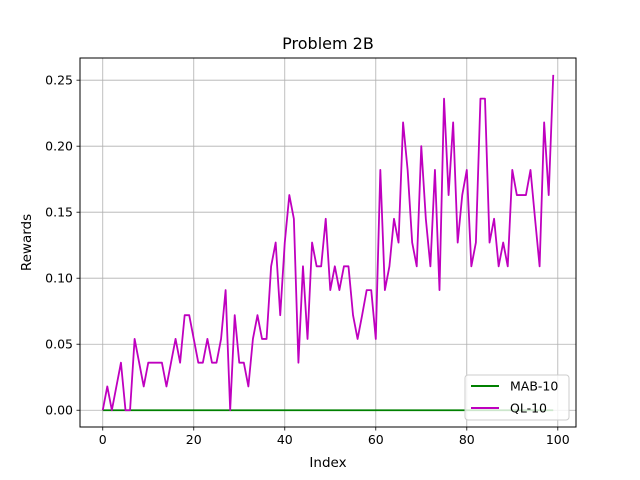  I want to click on y-tick-label: 0.00, so click(59, 410).